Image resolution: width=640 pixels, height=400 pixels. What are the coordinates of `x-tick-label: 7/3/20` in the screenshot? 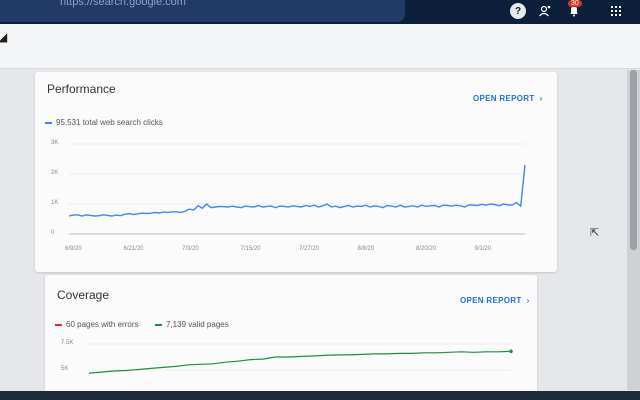 It's located at (190, 249).